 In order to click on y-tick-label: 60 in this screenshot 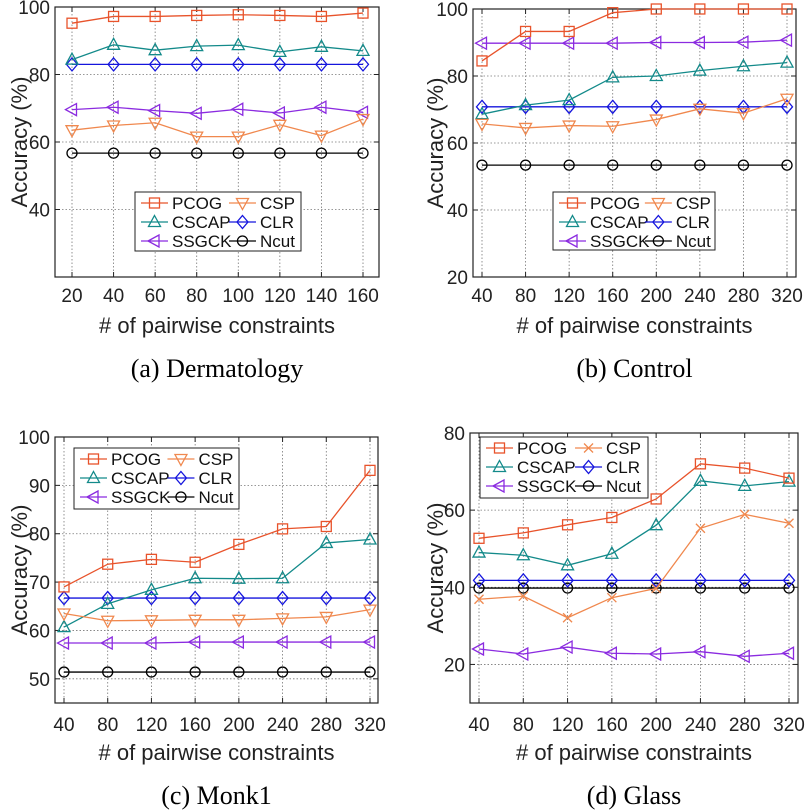, I will do `click(457, 144)`.